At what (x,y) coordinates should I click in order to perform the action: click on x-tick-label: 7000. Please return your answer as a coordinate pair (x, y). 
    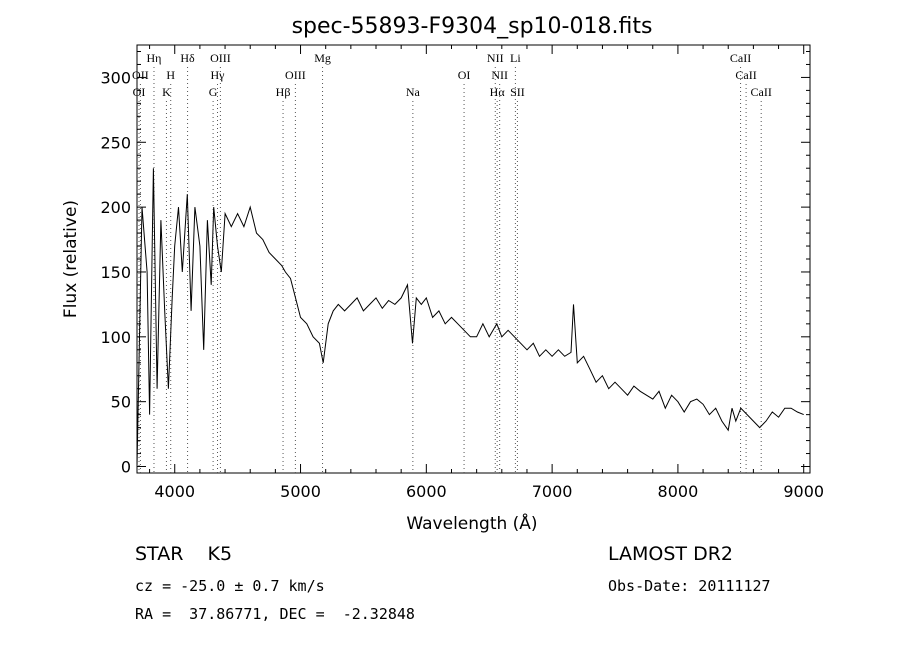
    Looking at the image, I should click on (552, 491).